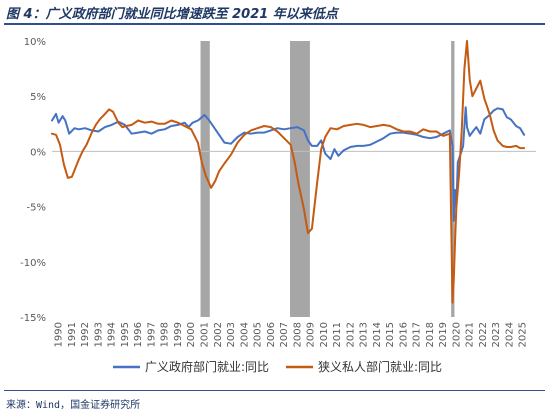 Image resolution: width=550 pixels, height=413 pixels. I want to click on x-tick-label: 2007, so click(284, 334).